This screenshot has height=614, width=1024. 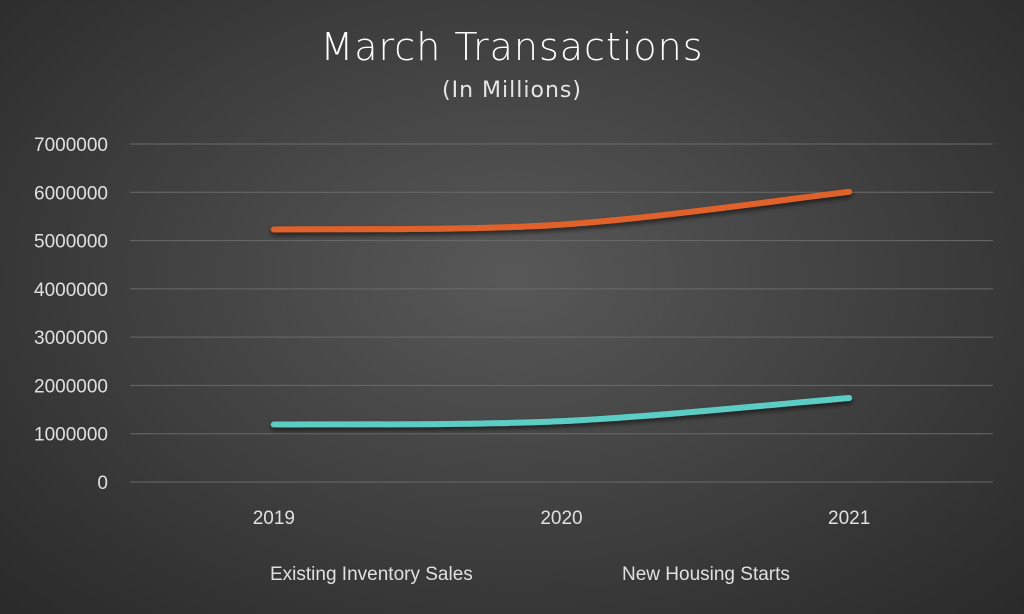 What do you see at coordinates (706, 574) in the screenshot?
I see `legend-label-new-housing-starts: New Housing Starts` at bounding box center [706, 574].